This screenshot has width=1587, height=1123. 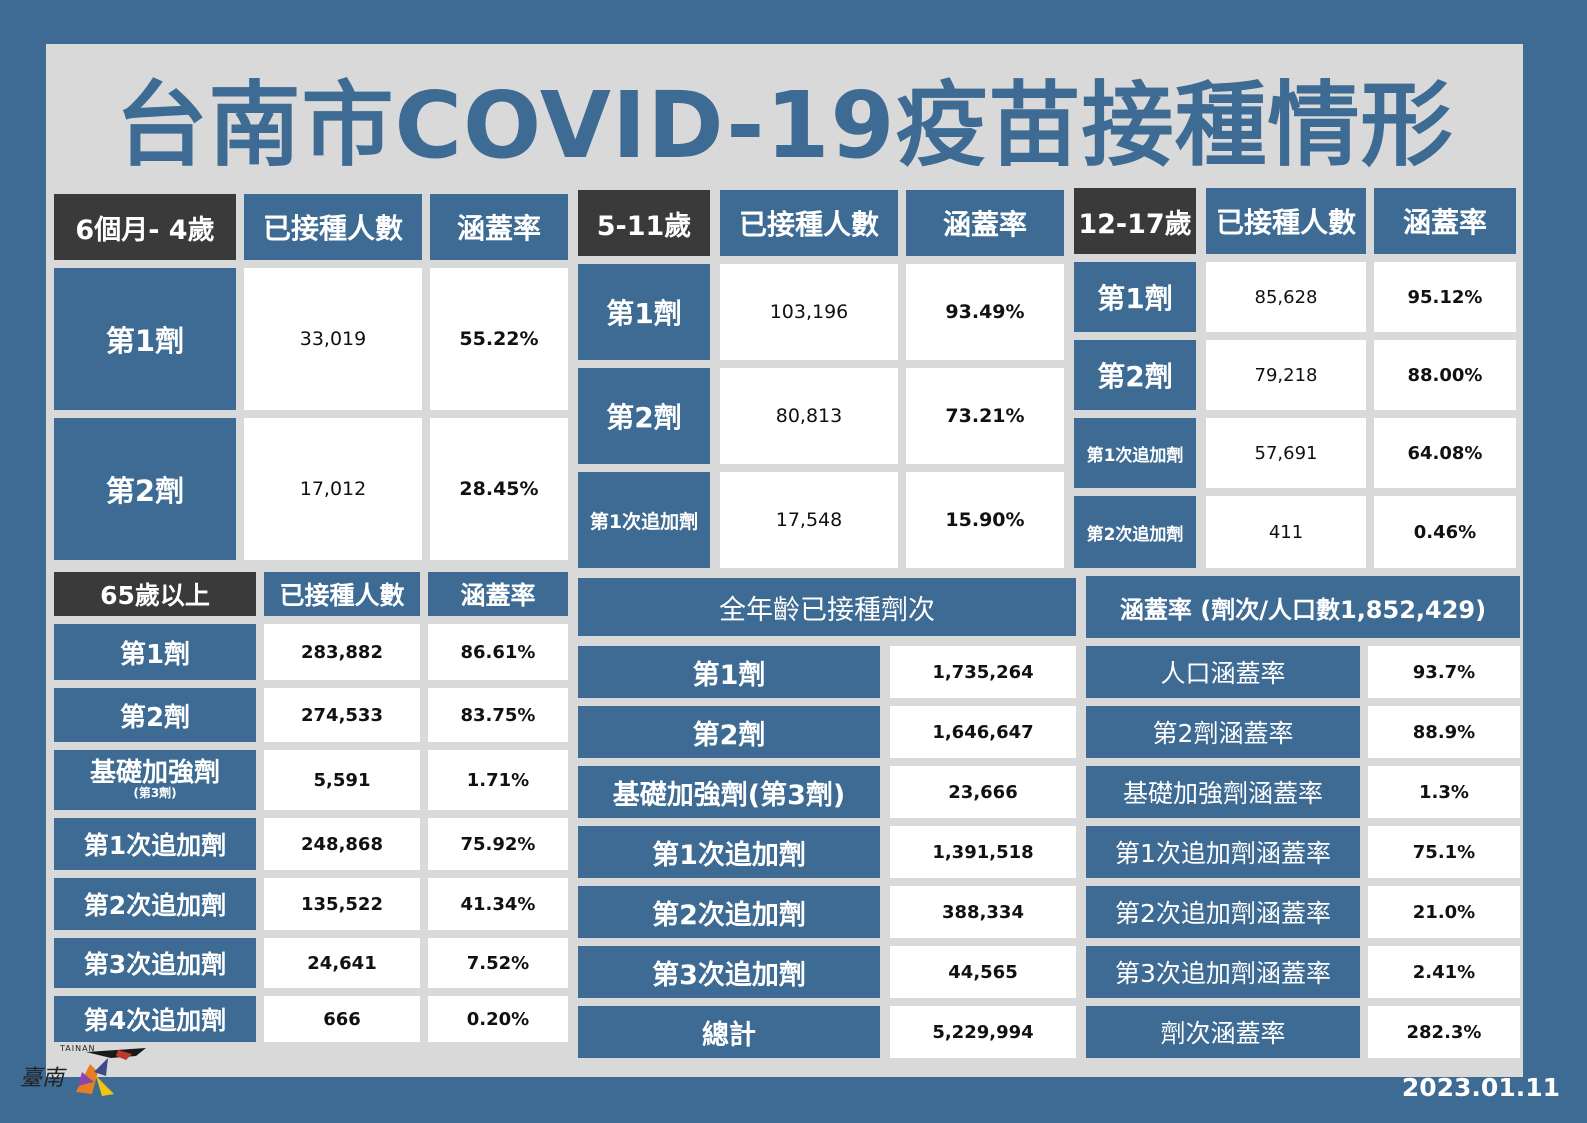 I want to click on rate-cell: 41.34%, so click(x=498, y=904).